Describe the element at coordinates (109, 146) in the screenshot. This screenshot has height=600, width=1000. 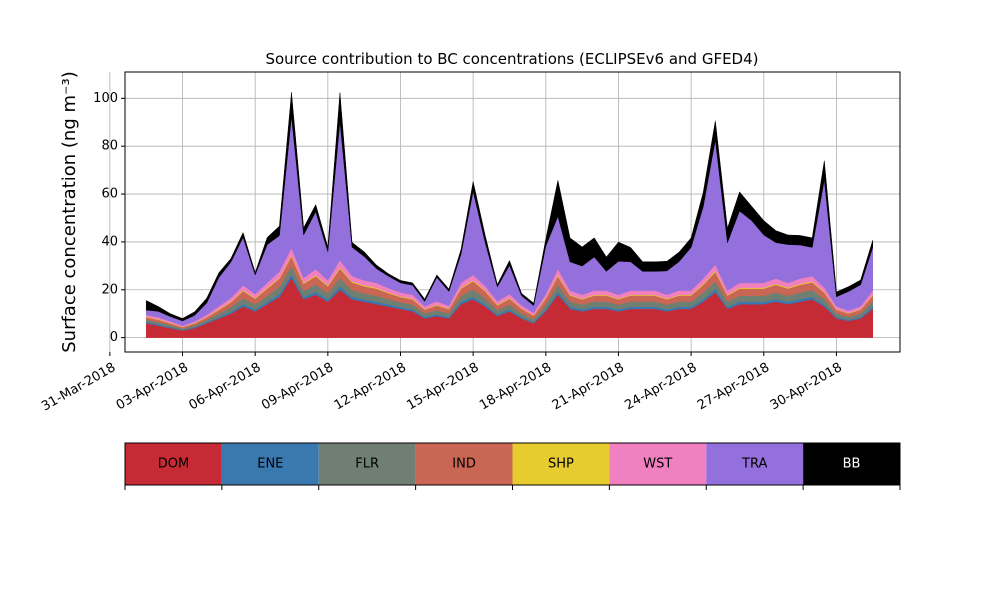
I see `y-tick-label-4: 80` at that location.